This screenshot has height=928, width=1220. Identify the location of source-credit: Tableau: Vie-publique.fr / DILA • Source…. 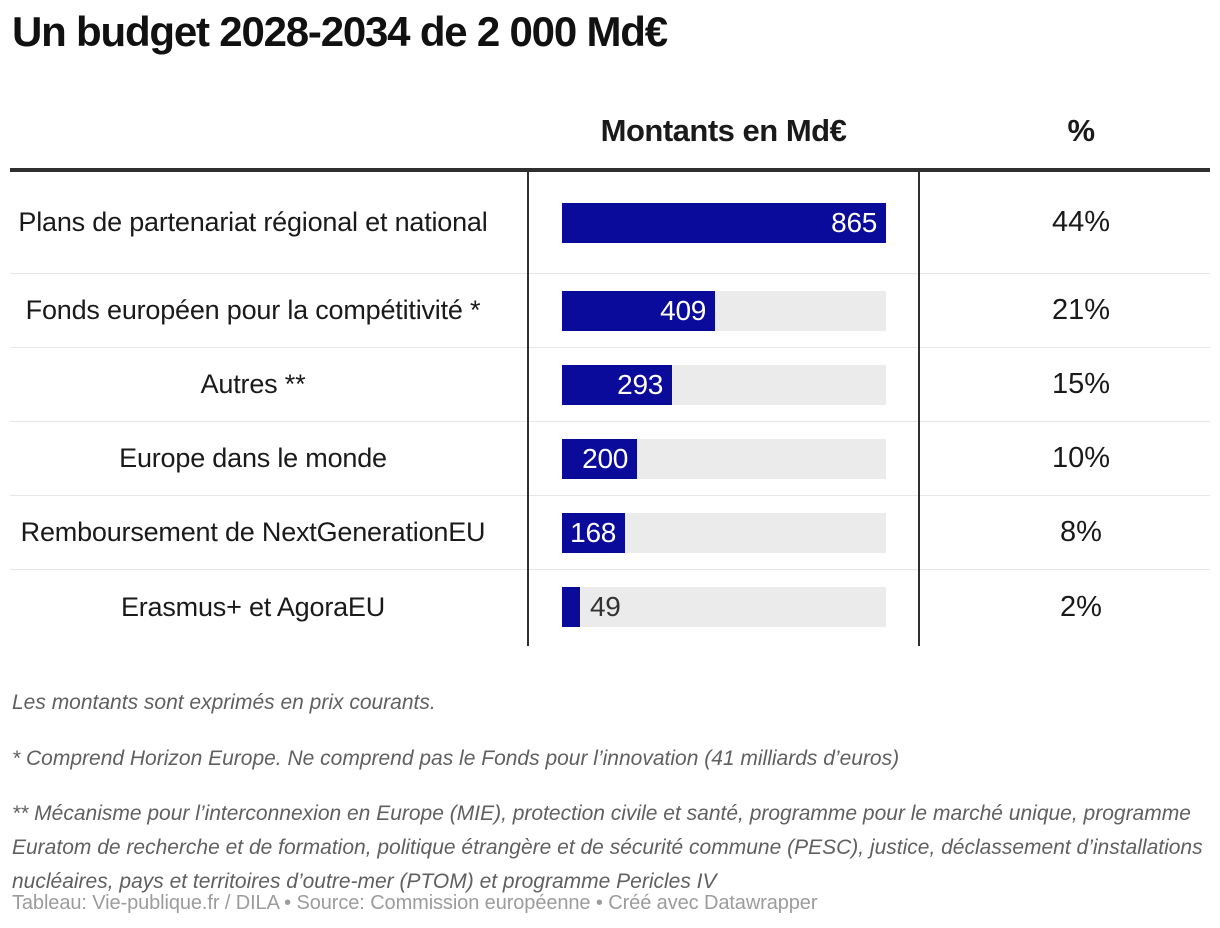
(415, 903).